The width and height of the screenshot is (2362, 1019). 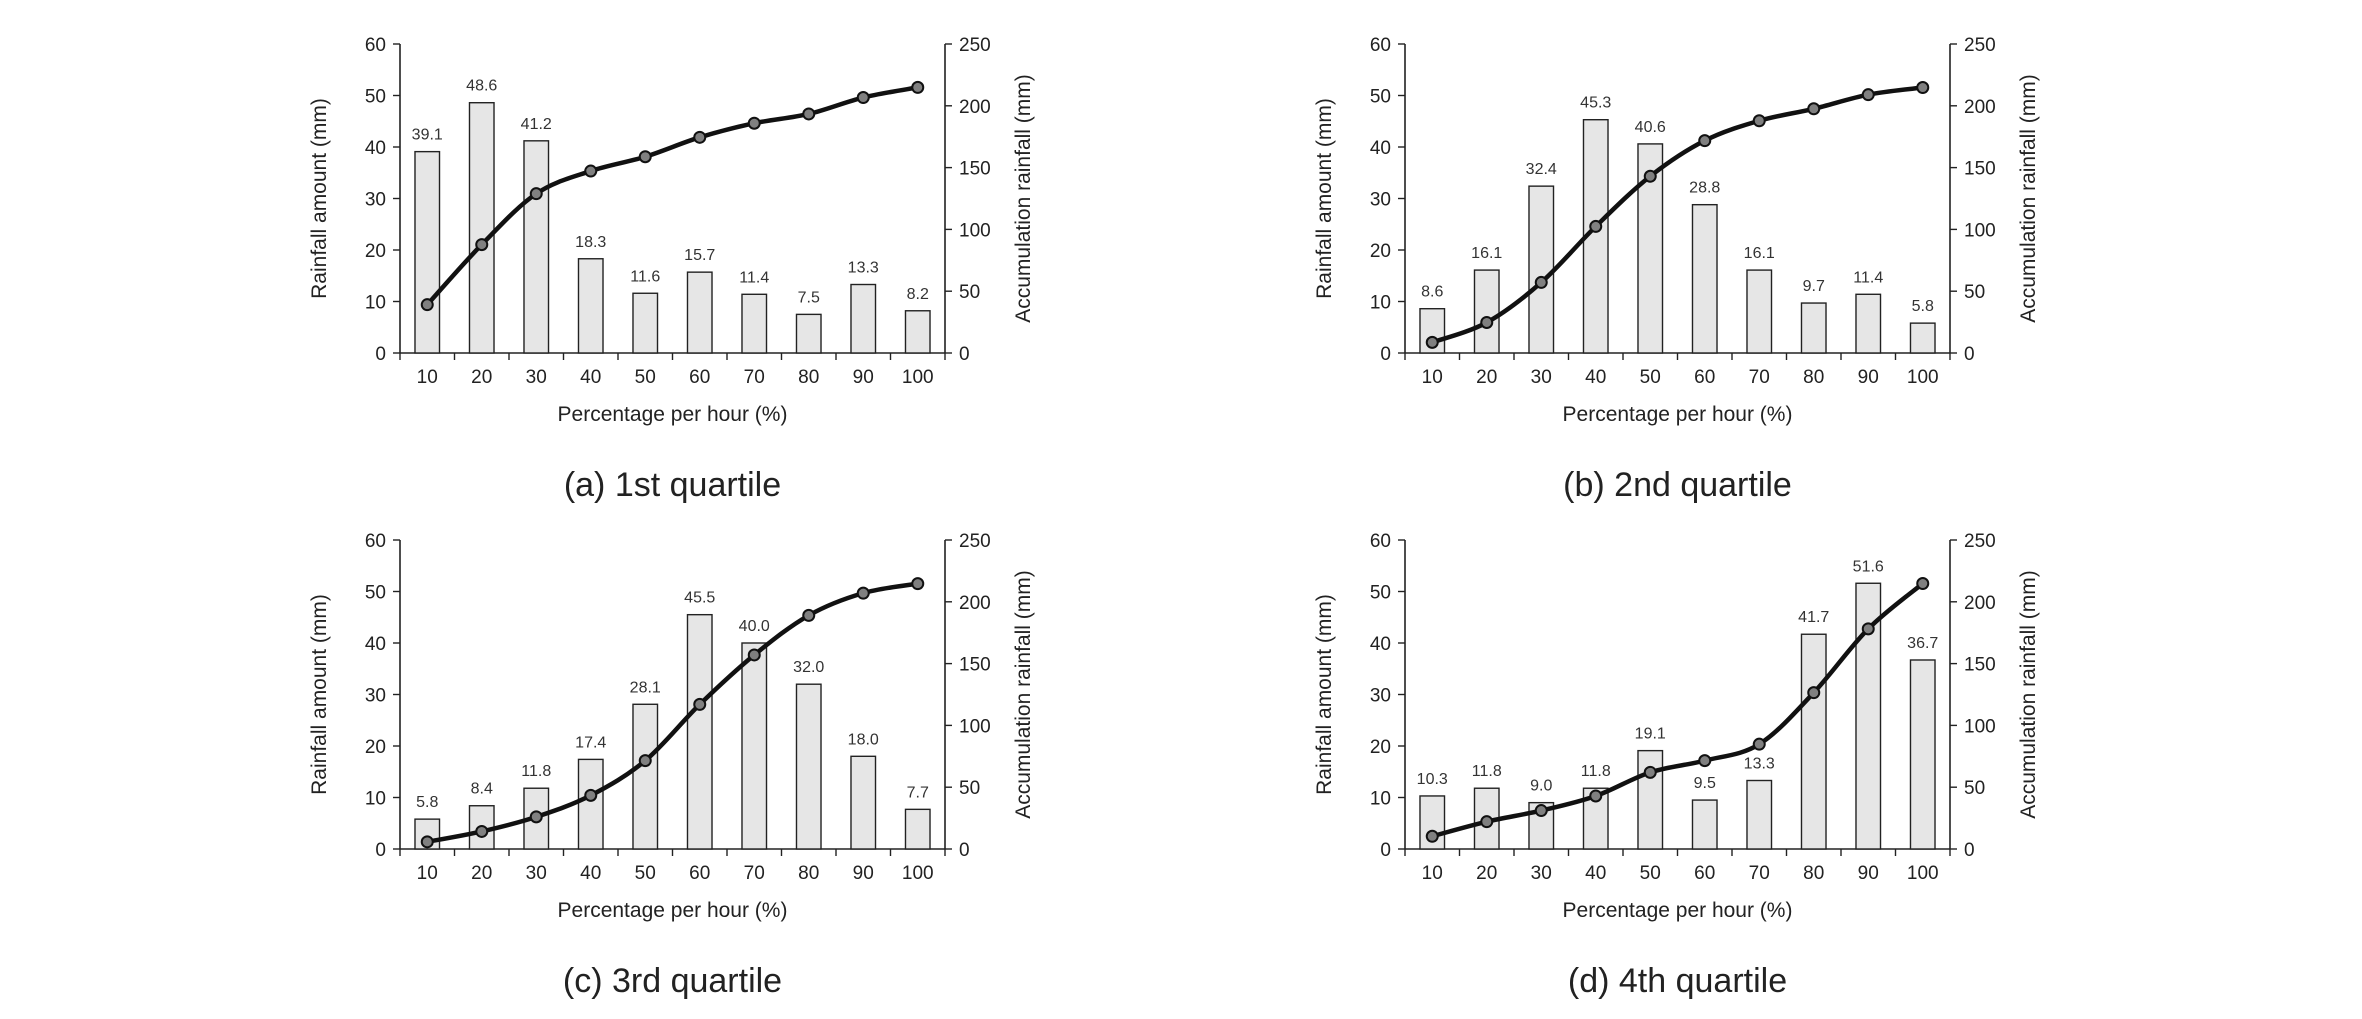 I want to click on bar-value-label: 7.7, so click(x=918, y=792).